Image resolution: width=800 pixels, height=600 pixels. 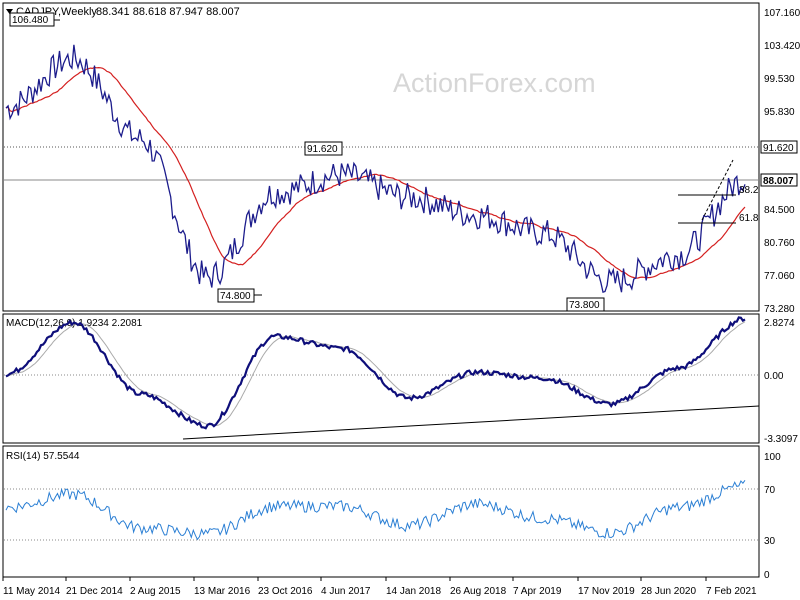 I want to click on level-price-tag-label: 91.620, so click(x=778, y=148).